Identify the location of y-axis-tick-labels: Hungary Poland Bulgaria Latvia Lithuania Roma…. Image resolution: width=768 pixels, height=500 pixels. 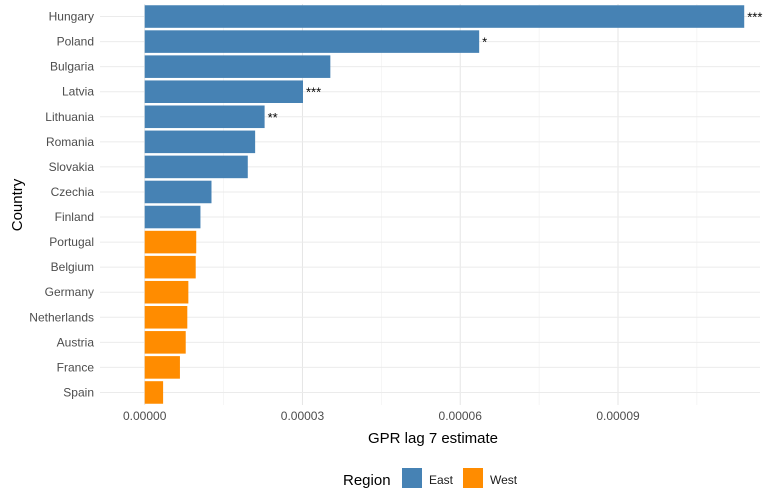
(61, 205).